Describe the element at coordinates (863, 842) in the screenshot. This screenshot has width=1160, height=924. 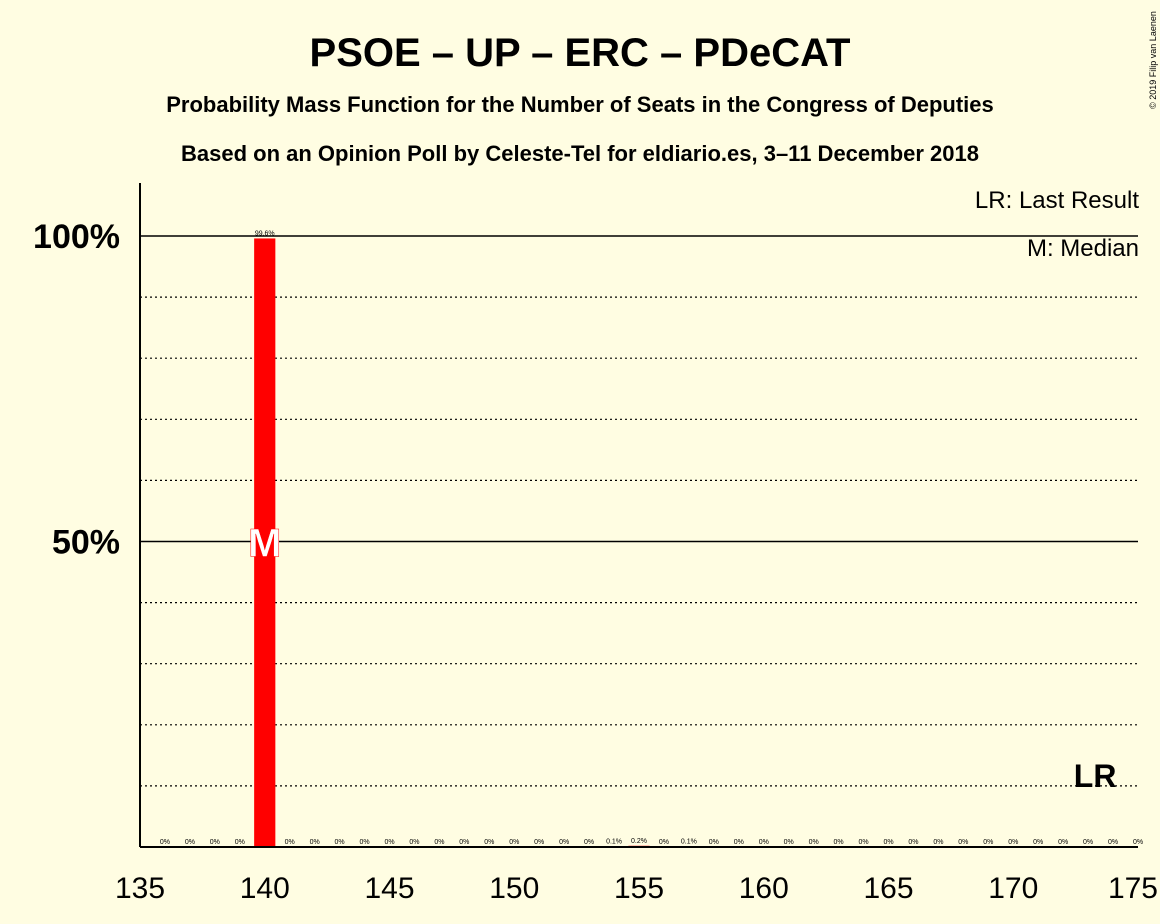
I see `bar-label-164: 0%` at that location.